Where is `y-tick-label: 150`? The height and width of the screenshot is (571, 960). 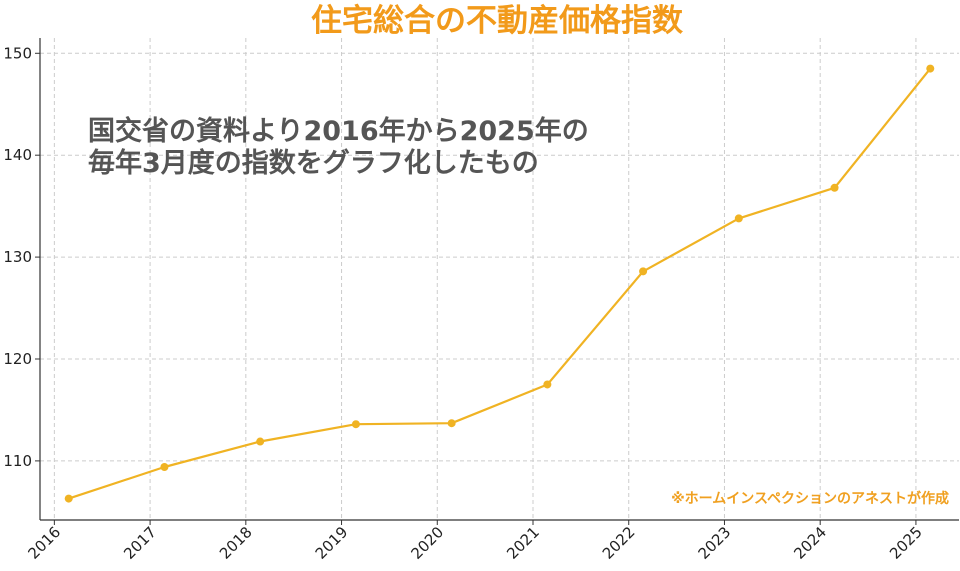 y-tick-label: 150 is located at coordinates (17, 53).